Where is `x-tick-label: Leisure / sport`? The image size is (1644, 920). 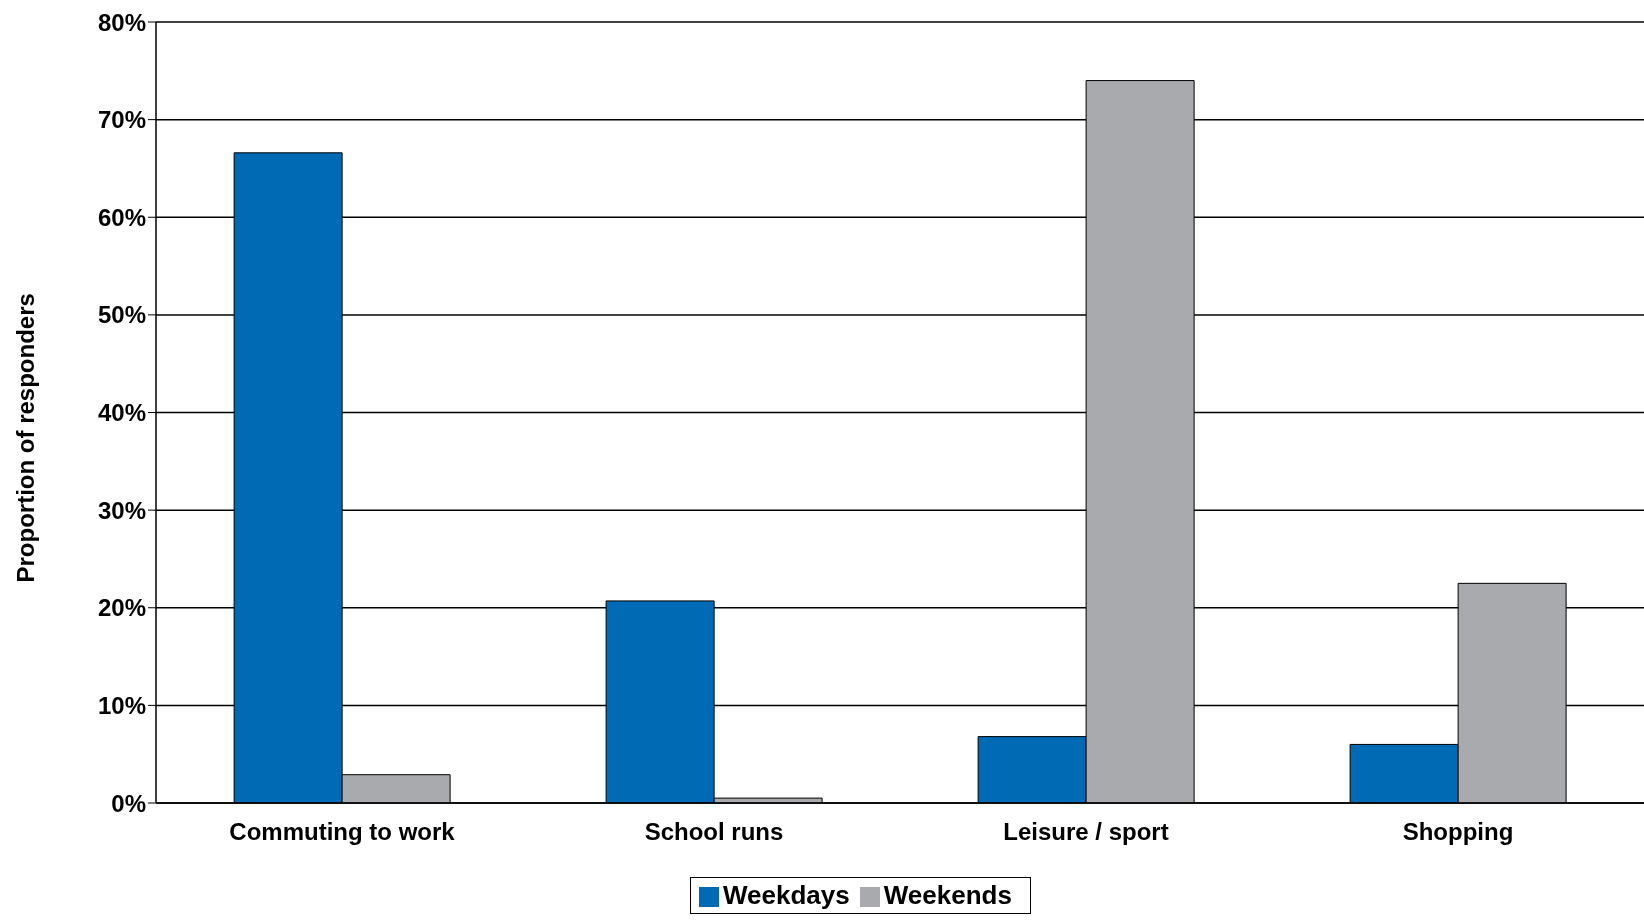 x-tick-label: Leisure / sport is located at coordinates (1086, 832).